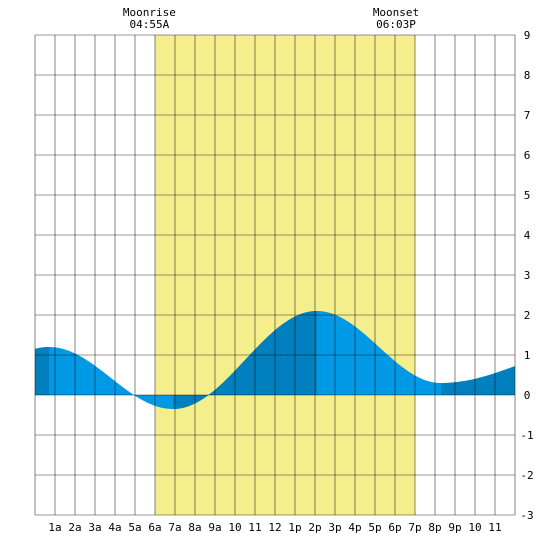  What do you see at coordinates (354, 527) in the screenshot?
I see `x-tick-label: 4p` at bounding box center [354, 527].